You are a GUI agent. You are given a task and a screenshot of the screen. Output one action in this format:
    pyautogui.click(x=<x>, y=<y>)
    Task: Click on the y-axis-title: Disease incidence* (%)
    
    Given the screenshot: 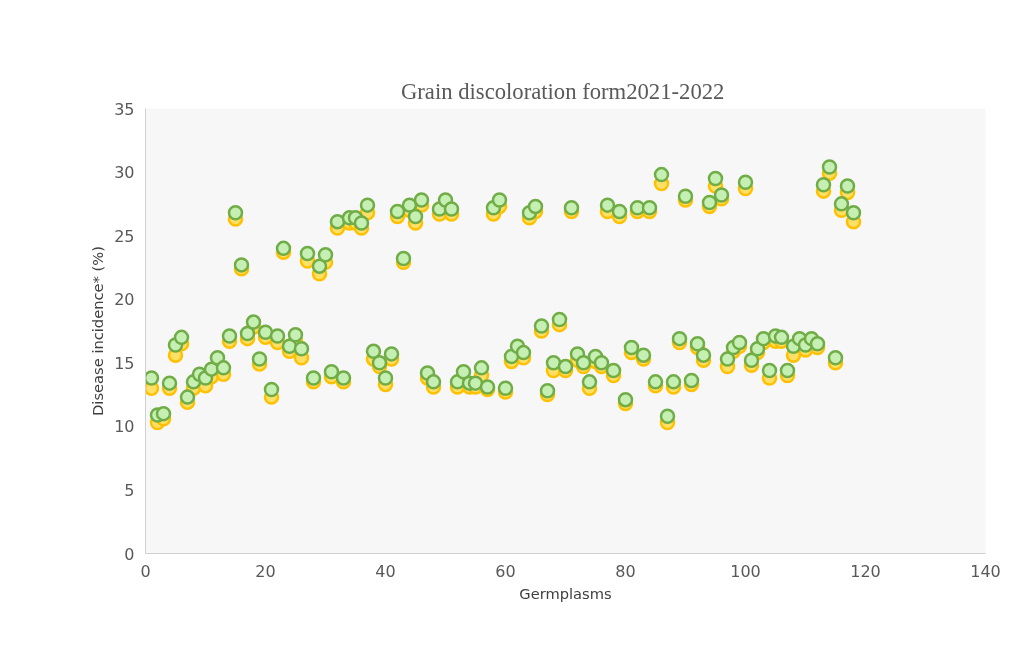 What is the action you would take?
    pyautogui.click(x=98, y=331)
    